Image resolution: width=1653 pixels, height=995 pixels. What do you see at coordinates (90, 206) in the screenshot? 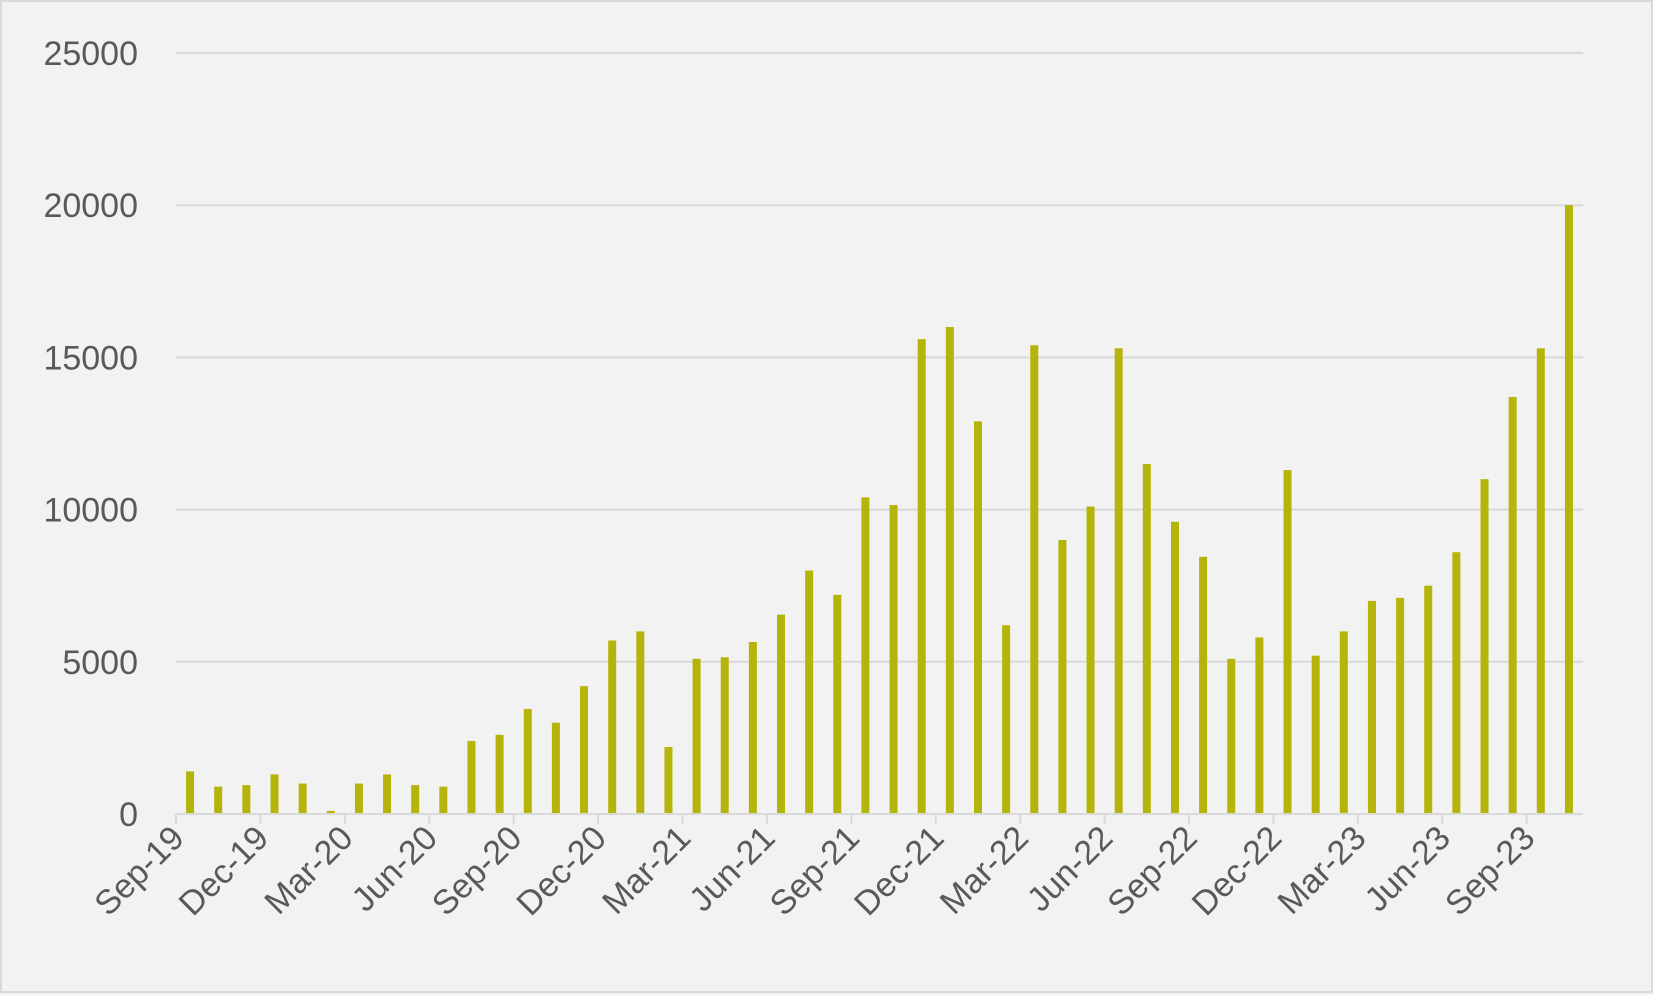
I see `y-tick-label: 20000` at bounding box center [90, 206].